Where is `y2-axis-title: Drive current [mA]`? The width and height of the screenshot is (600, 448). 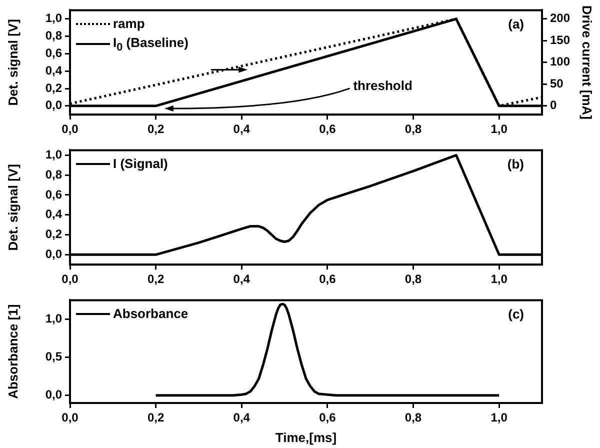 y2-axis-title: Drive current [mA] is located at coordinates (587, 62).